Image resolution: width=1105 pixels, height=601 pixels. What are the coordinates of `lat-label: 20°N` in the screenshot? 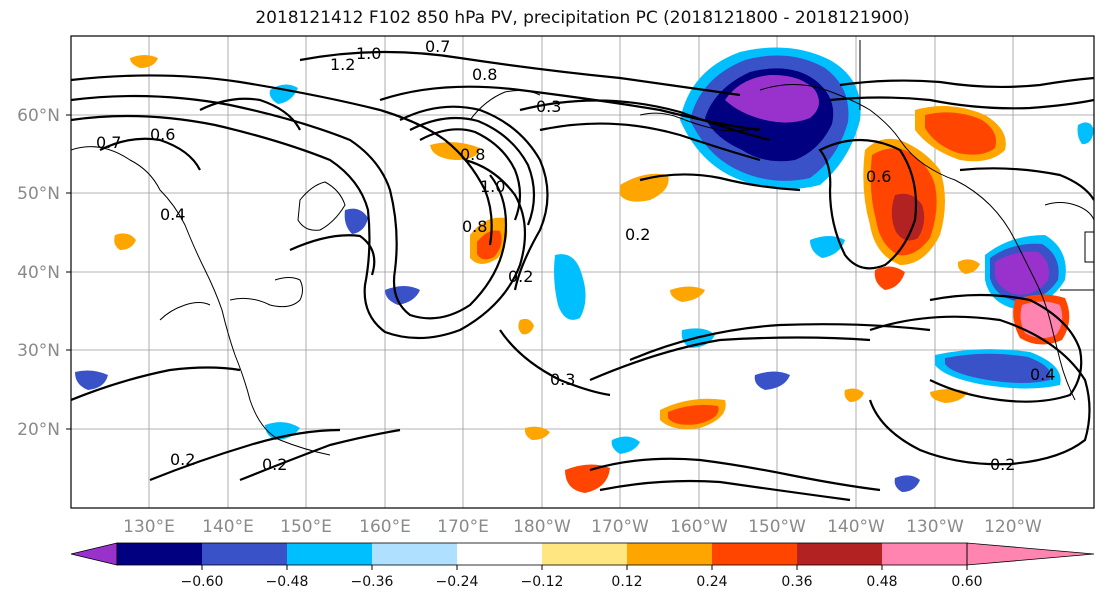 It's located at (38, 430).